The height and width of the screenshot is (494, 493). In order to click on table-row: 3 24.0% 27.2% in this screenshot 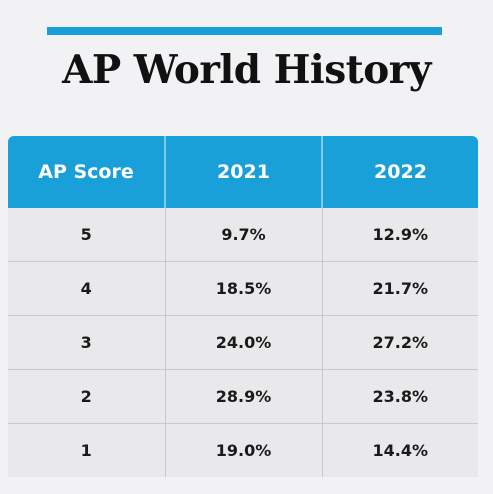, I will do `click(243, 342)`.